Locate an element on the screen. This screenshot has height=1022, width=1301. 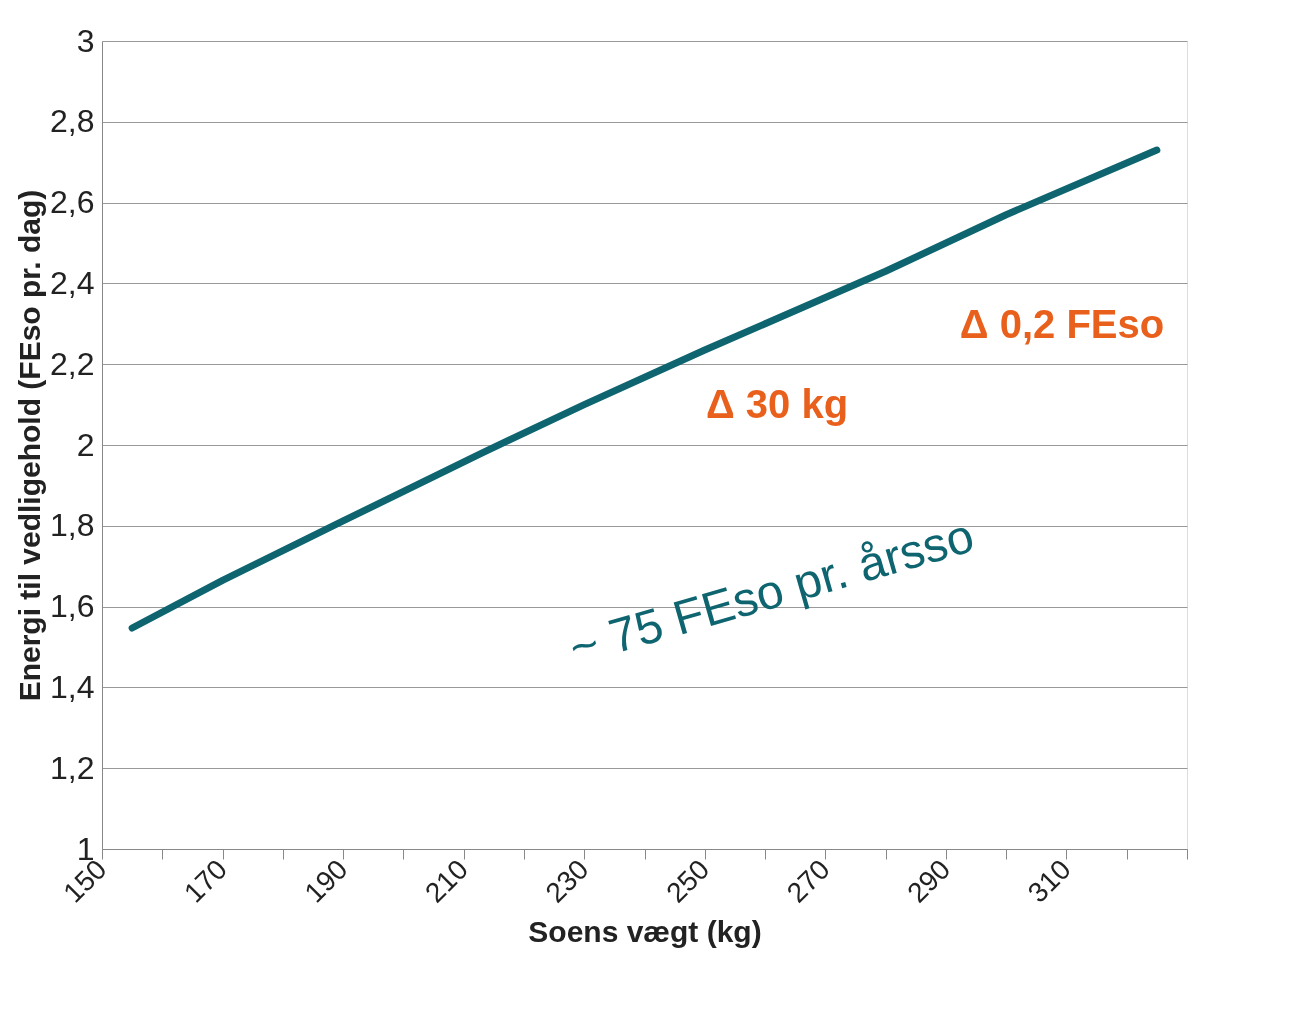
x-axis-title: Soens vægt (kg) is located at coordinates (645, 932).